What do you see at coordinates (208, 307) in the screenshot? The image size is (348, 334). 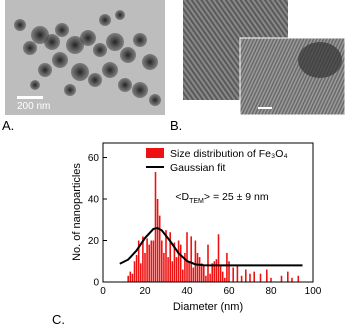 I see `x-axis-label: Diameter (nm)` at bounding box center [208, 307].